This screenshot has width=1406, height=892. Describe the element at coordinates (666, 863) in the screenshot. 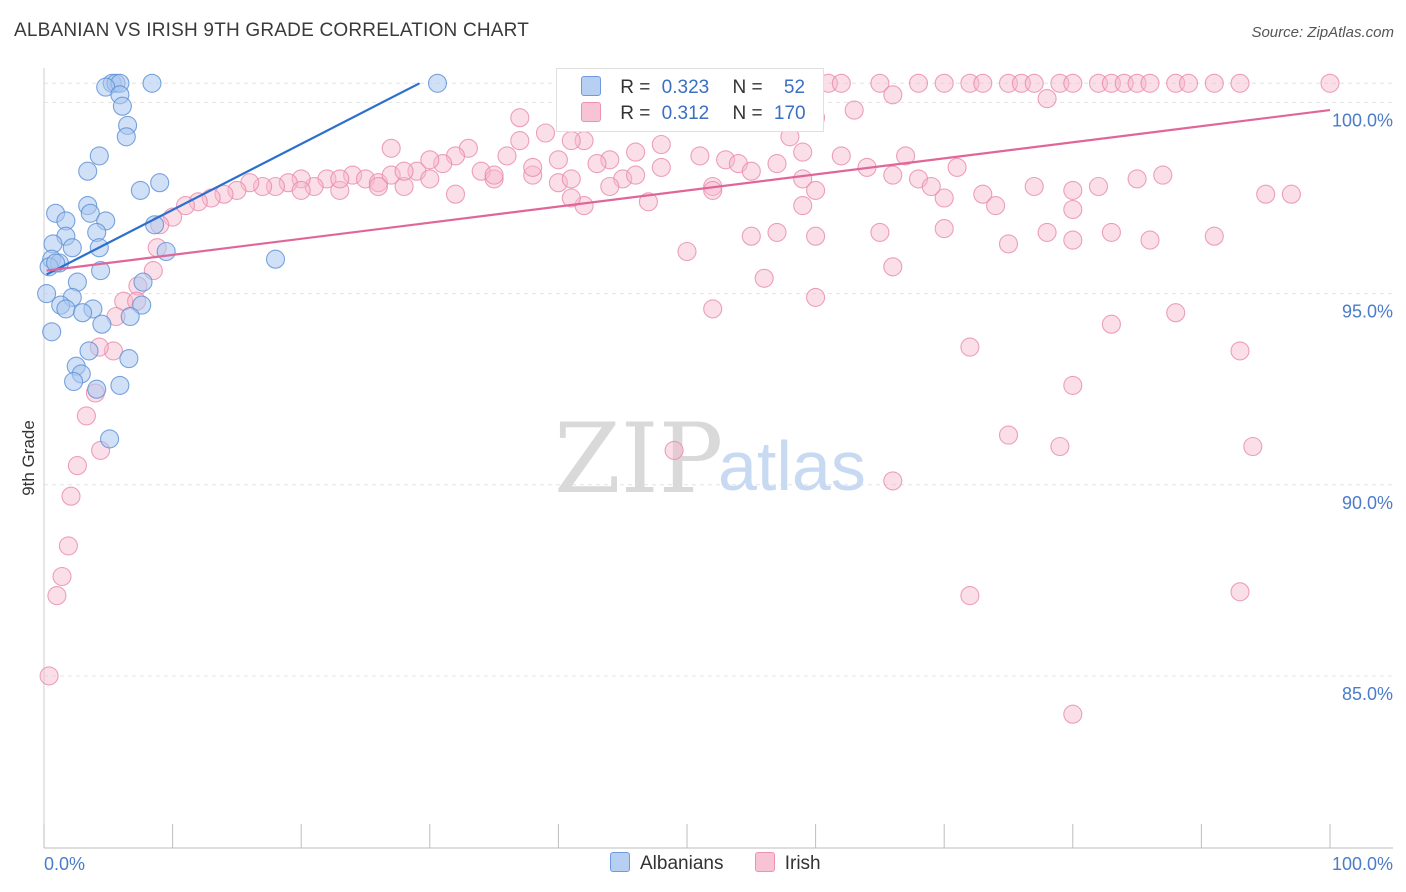

I see `legend-item-albanians: Albanians` at that location.